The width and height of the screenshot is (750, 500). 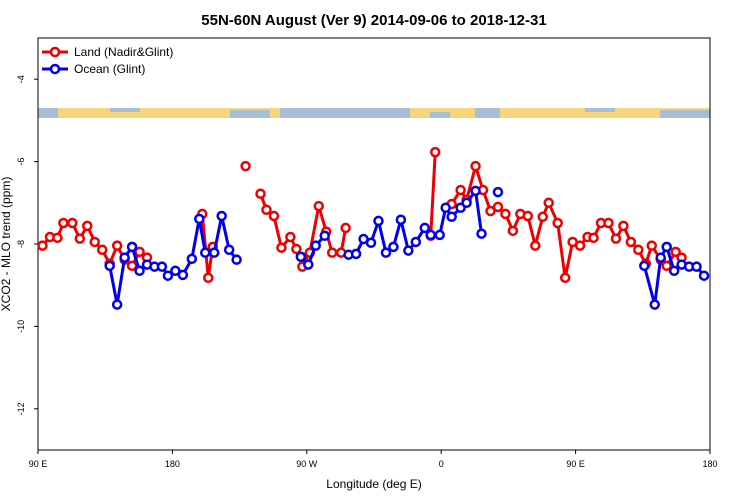 What do you see at coordinates (373, 484) in the screenshot?
I see `x-axis-label: Longitude (deg E)` at bounding box center [373, 484].